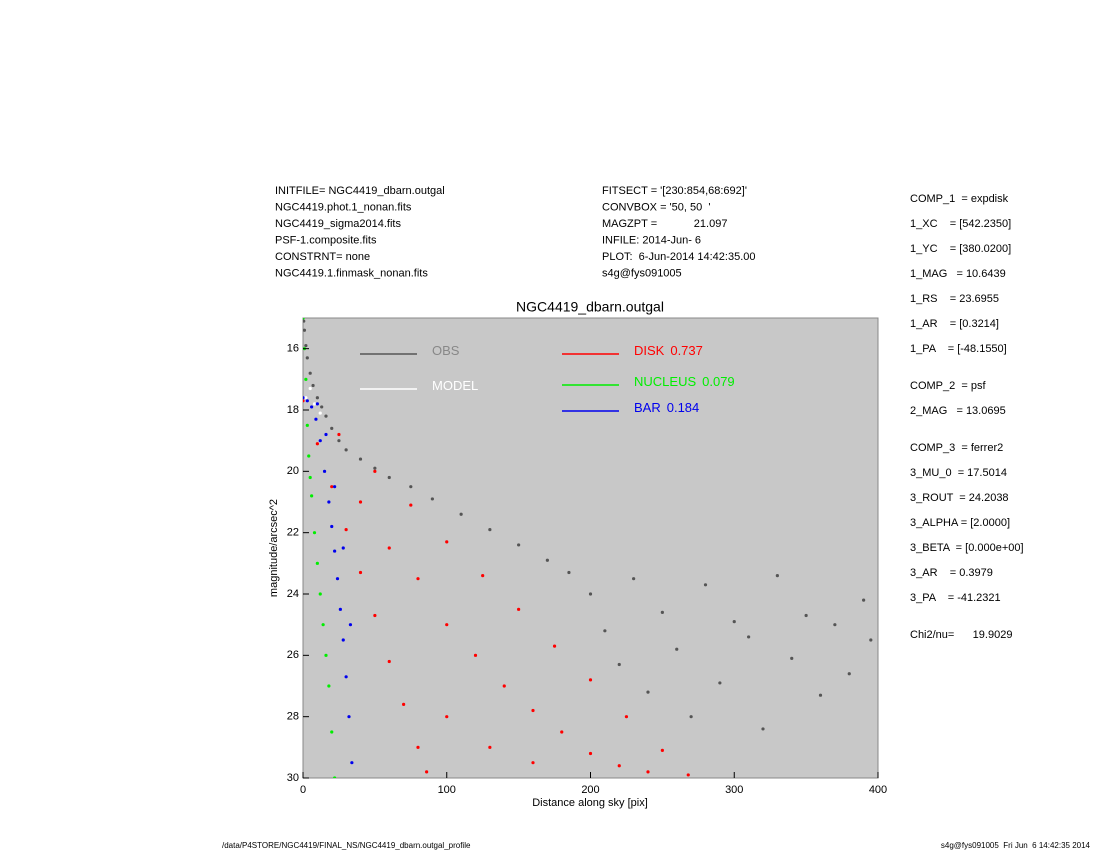 This screenshot has height=850, width=1100. What do you see at coordinates (293, 471) in the screenshot?
I see `y-tick-label: 20` at bounding box center [293, 471].